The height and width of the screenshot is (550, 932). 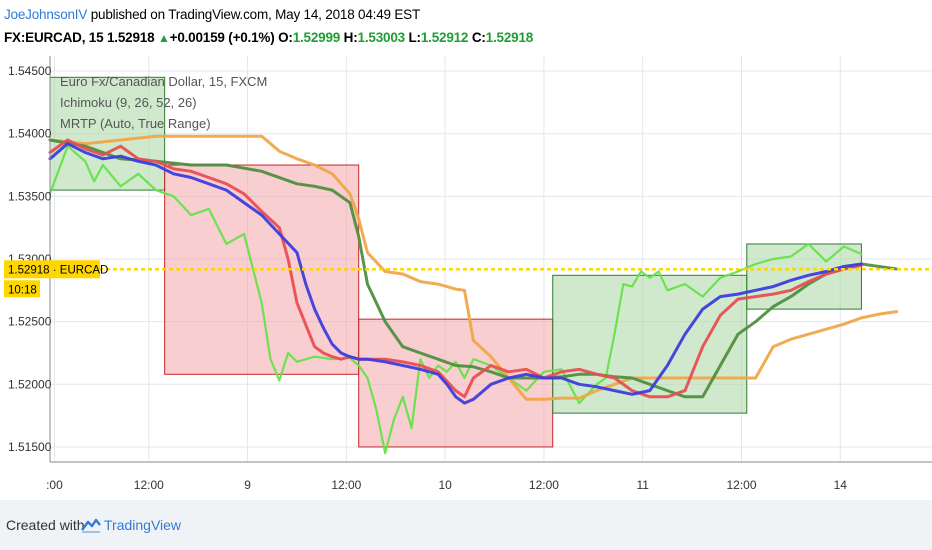 I want to click on x-tick-label: :00, so click(x=54, y=485).